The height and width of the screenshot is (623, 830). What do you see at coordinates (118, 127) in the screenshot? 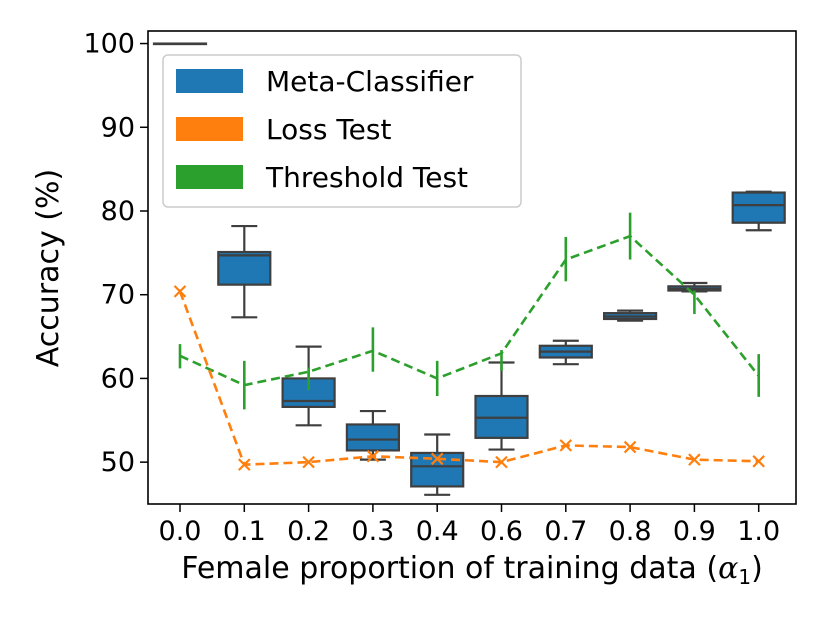
I see `y-tick-label: 90` at bounding box center [118, 127].